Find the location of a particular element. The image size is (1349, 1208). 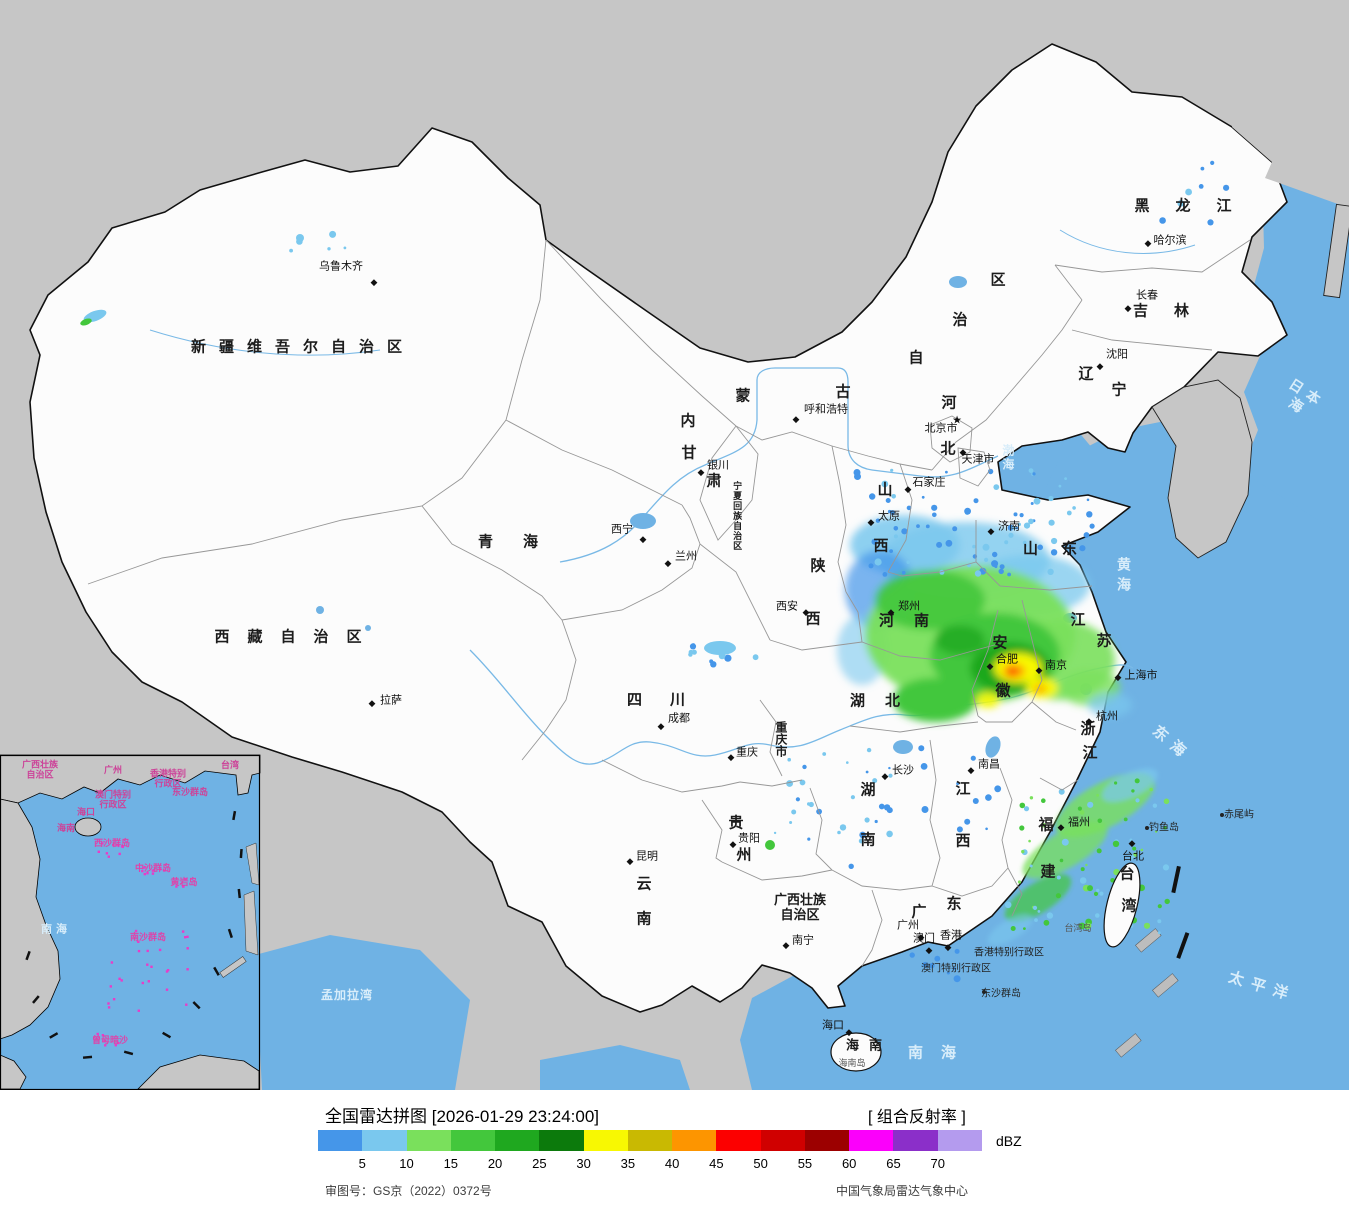

legend-tick: 65 is located at coordinates (893, 1163).